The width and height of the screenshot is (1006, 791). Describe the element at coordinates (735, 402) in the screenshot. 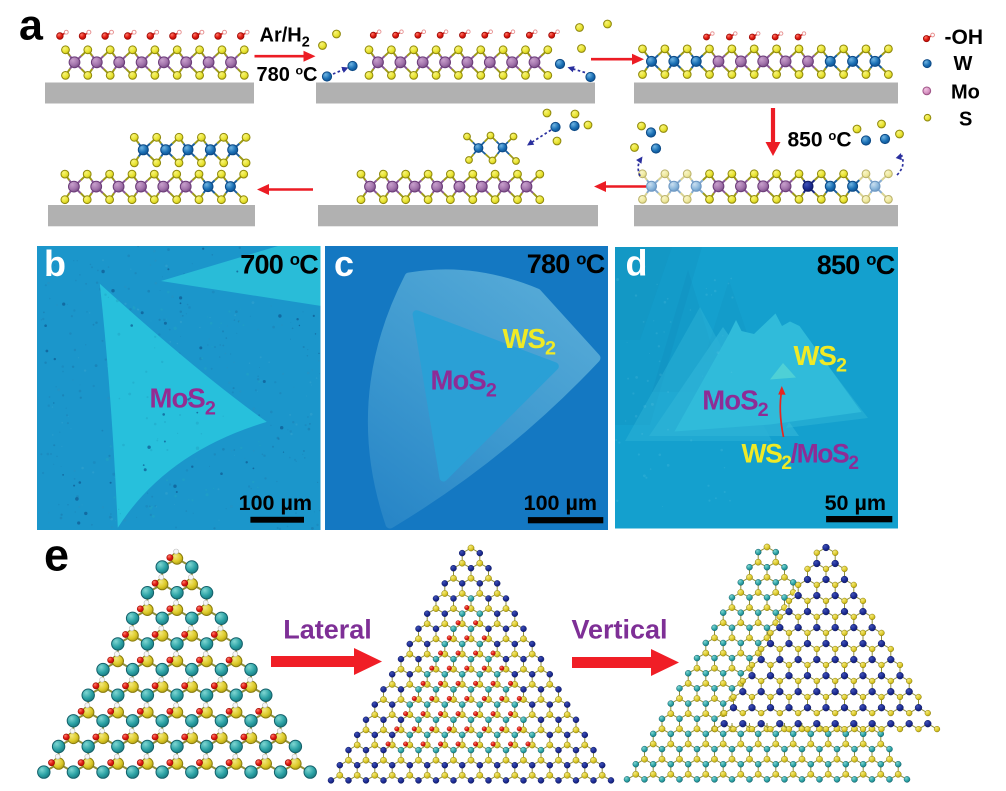

I see `svg-text: MoS2` at that location.